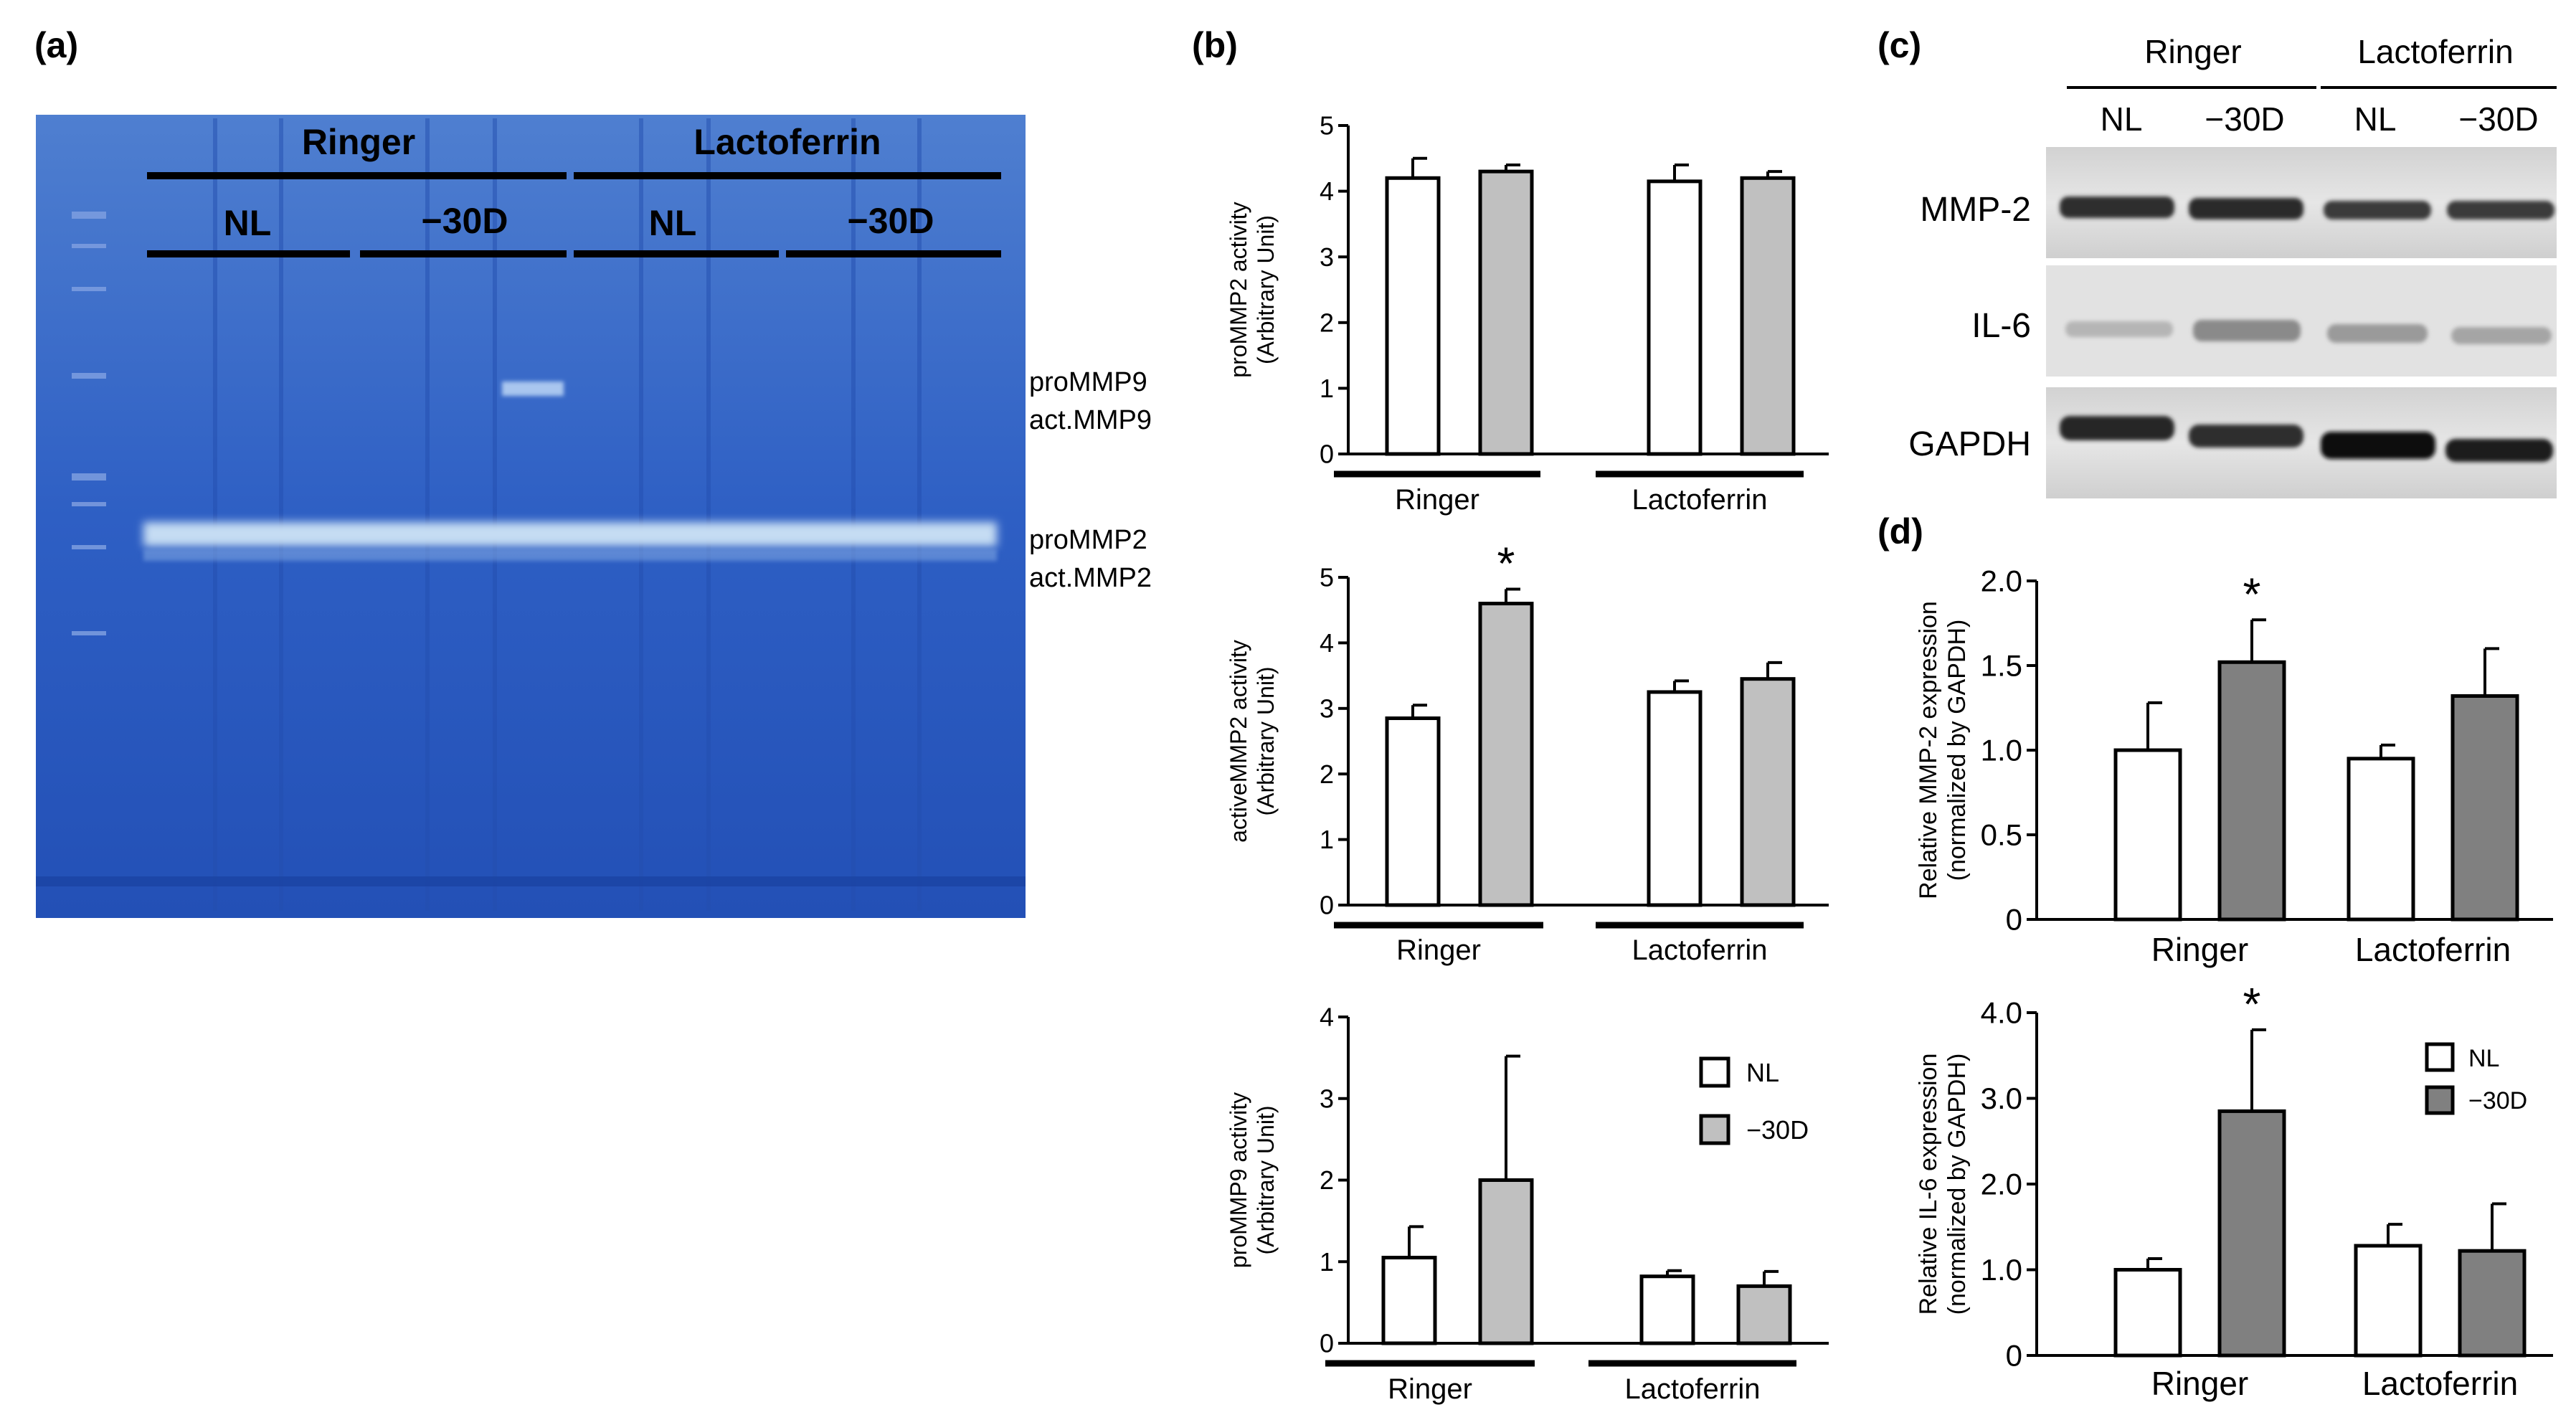 Image resolution: width=2576 pixels, height=1420 pixels. What do you see at coordinates (2435, 51) in the screenshot?
I see `blot-group-label-lactoferrin: Lactoferrin` at bounding box center [2435, 51].